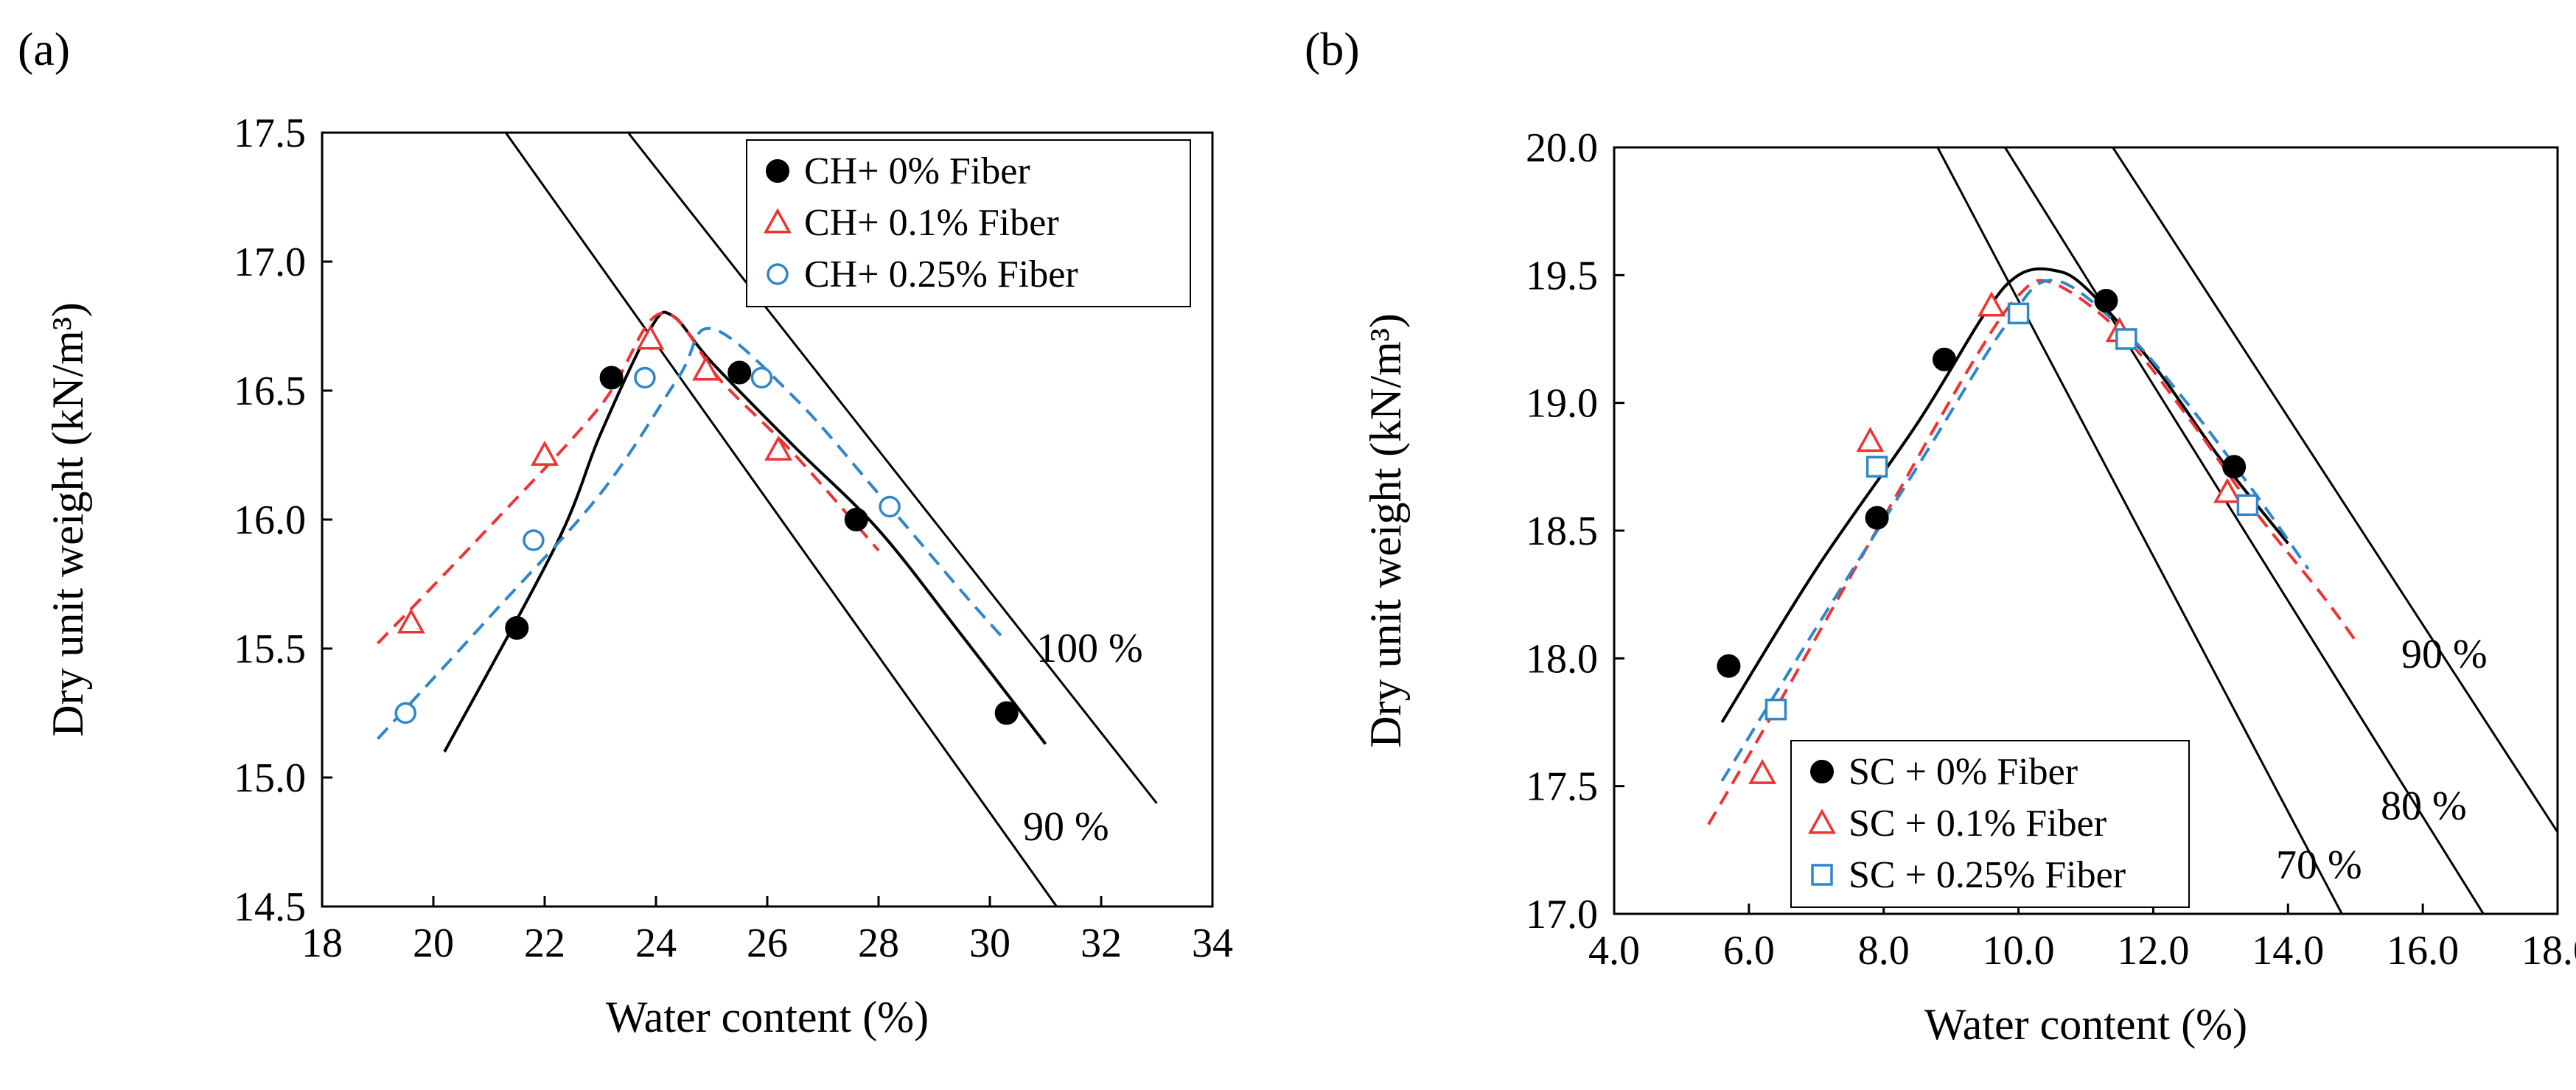  I want to click on y-tick-label: 18.0, so click(1562, 659).